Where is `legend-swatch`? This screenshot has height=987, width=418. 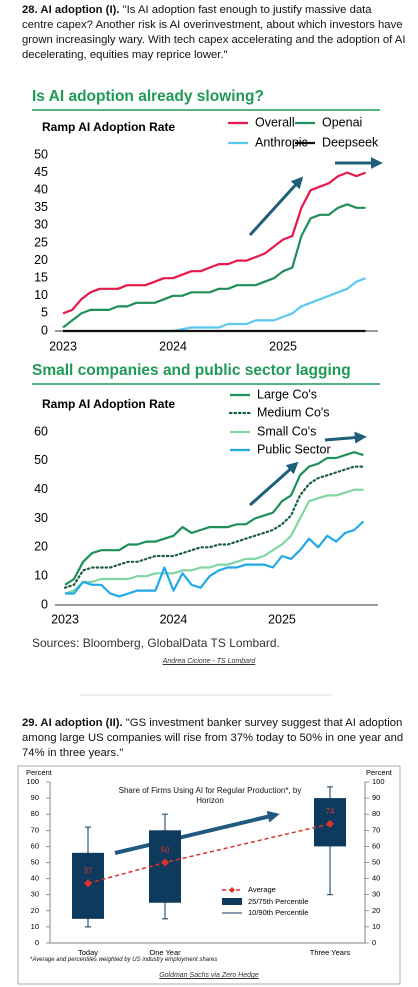
legend-swatch is located at coordinates (232, 901).